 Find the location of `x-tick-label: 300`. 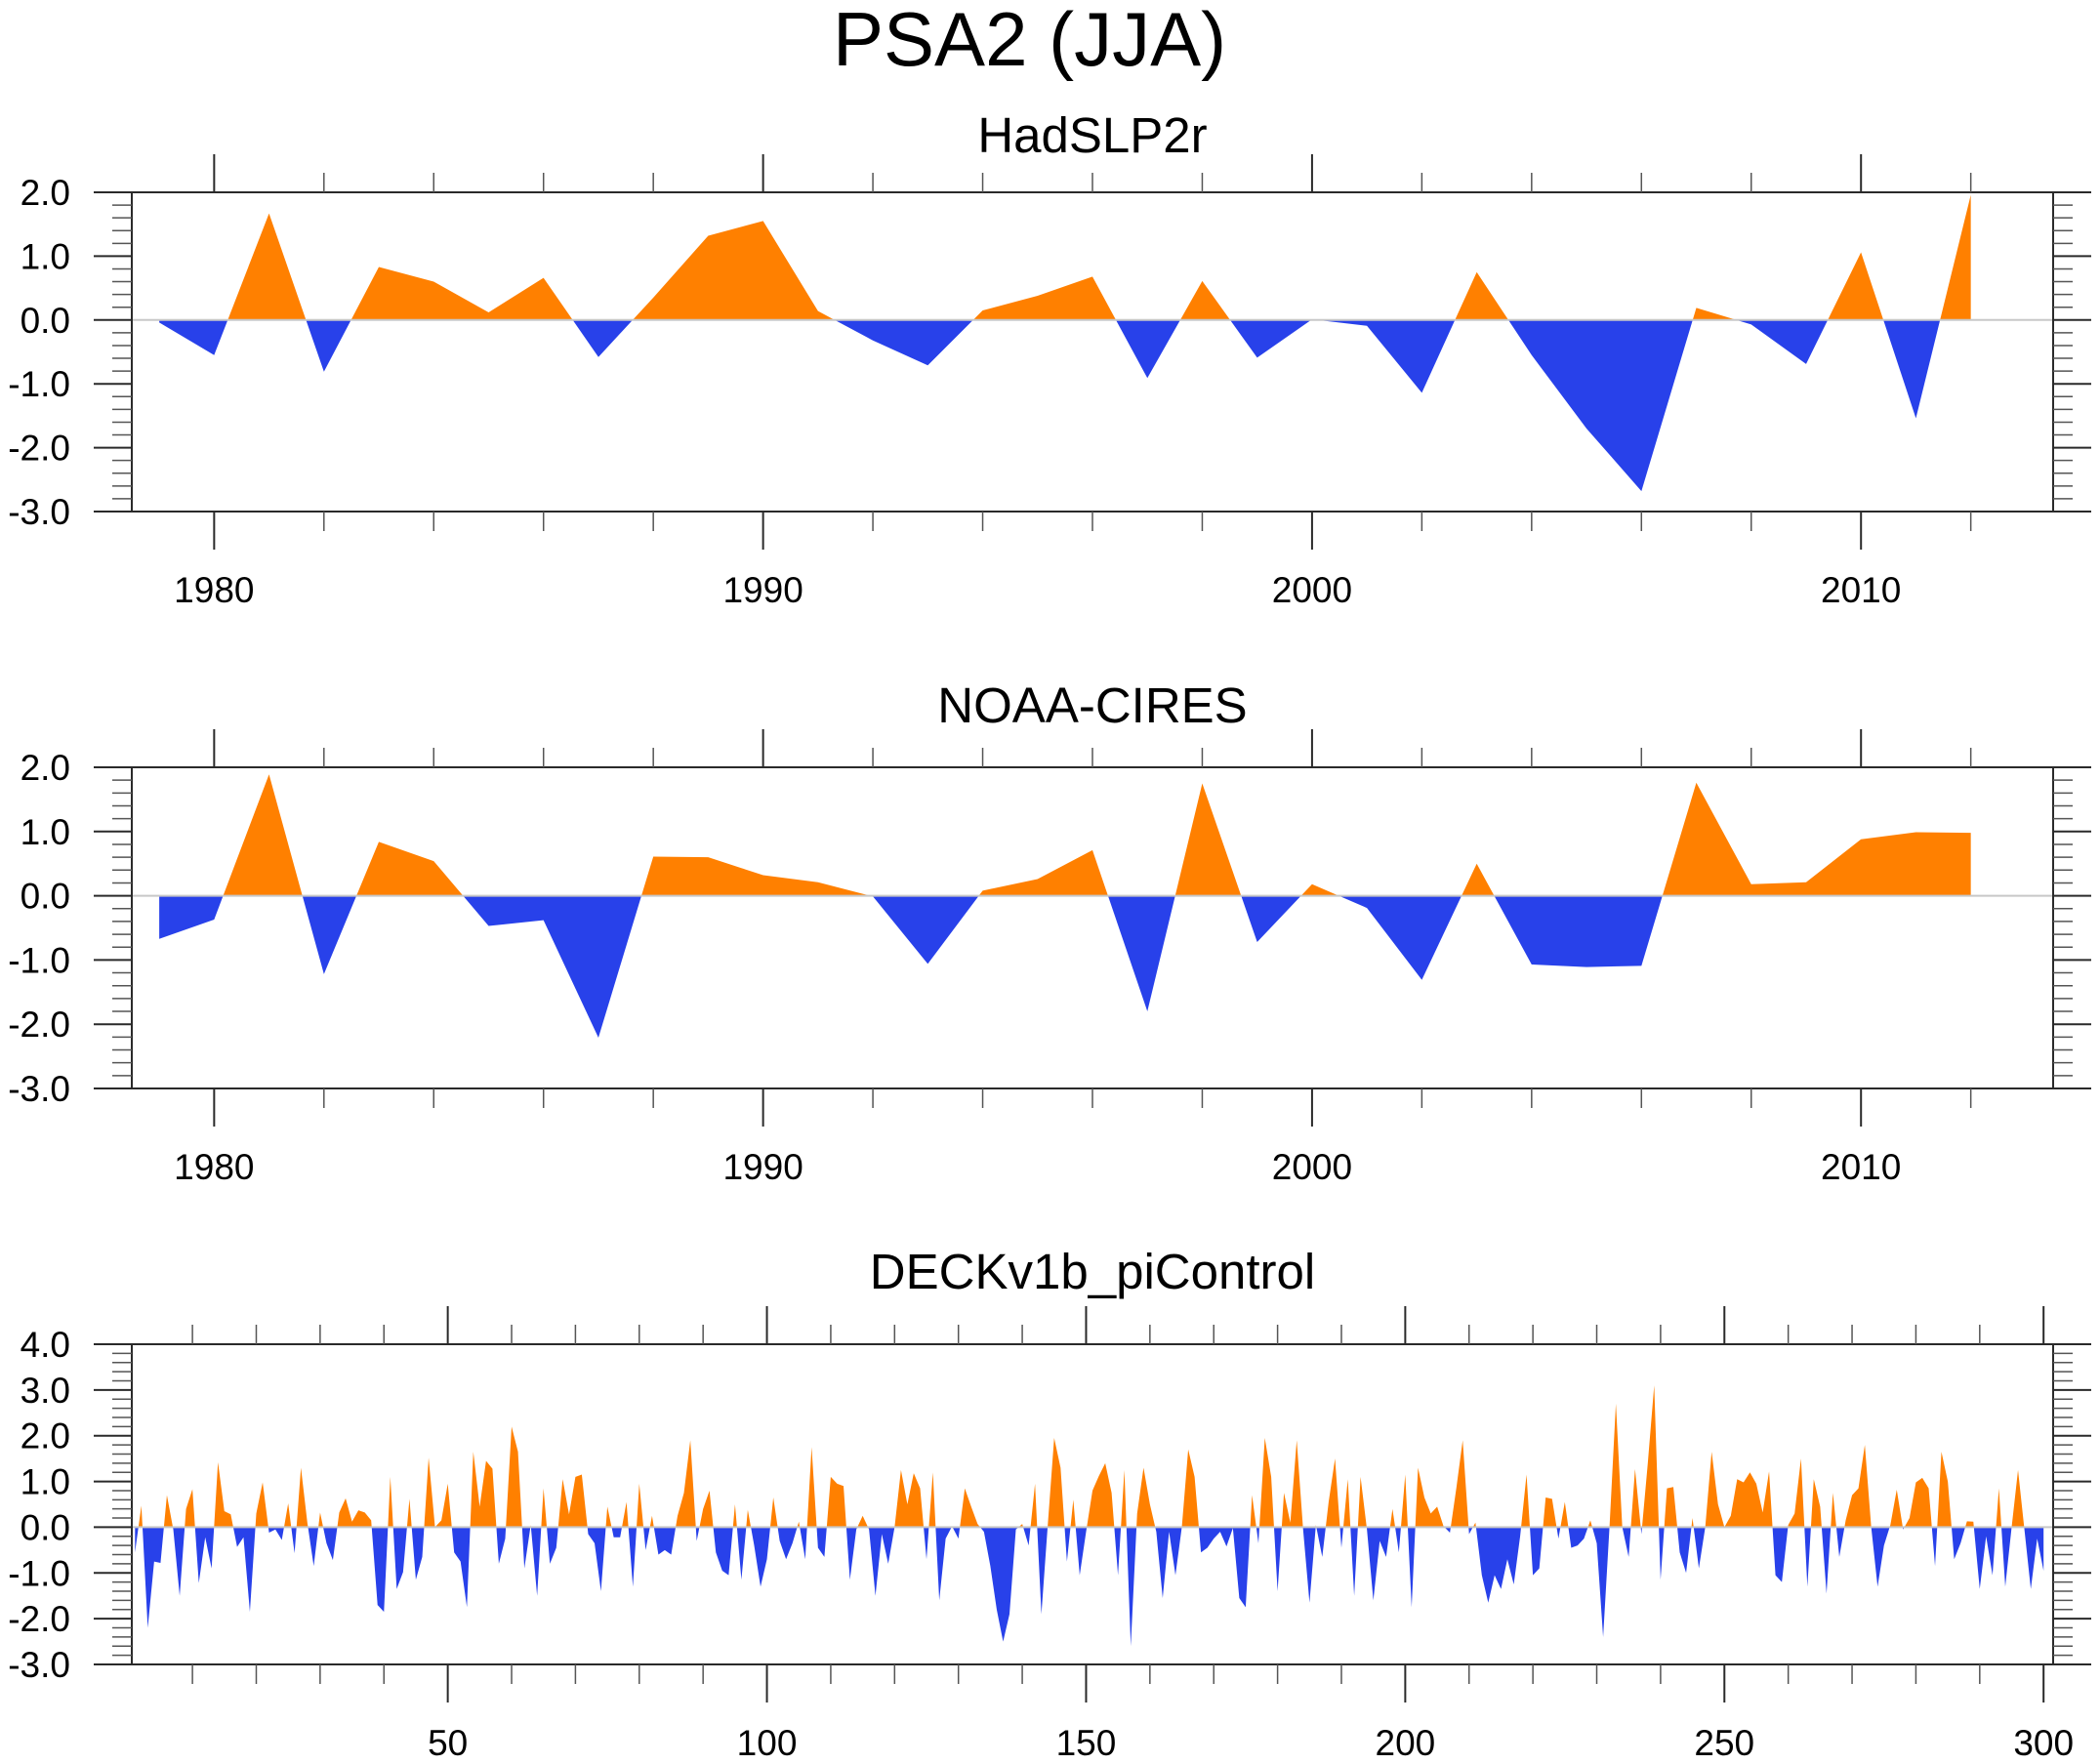

x-tick-label: 300 is located at coordinates (2043, 1743).